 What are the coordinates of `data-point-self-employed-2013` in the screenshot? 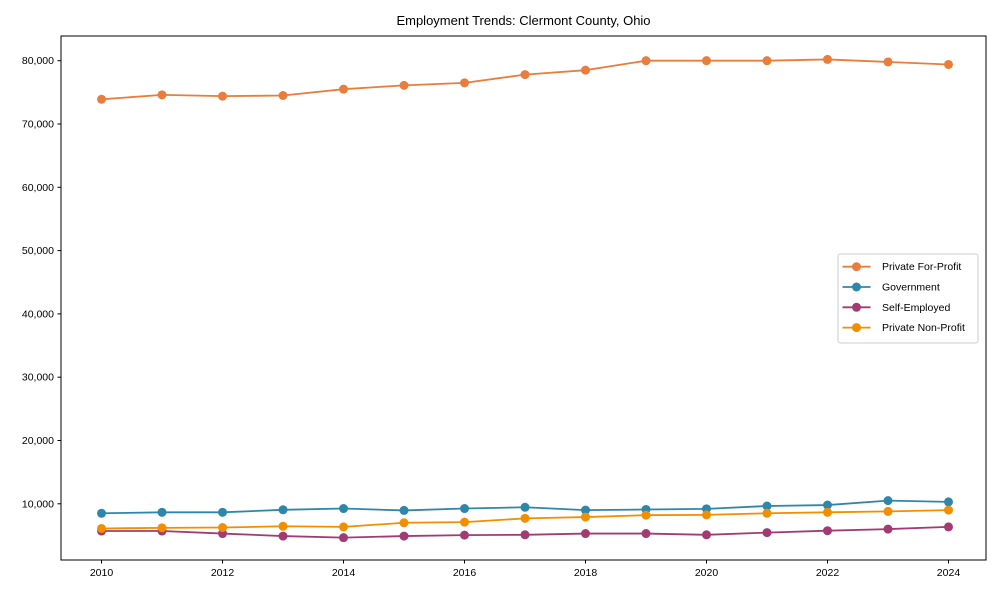 It's located at (283, 536).